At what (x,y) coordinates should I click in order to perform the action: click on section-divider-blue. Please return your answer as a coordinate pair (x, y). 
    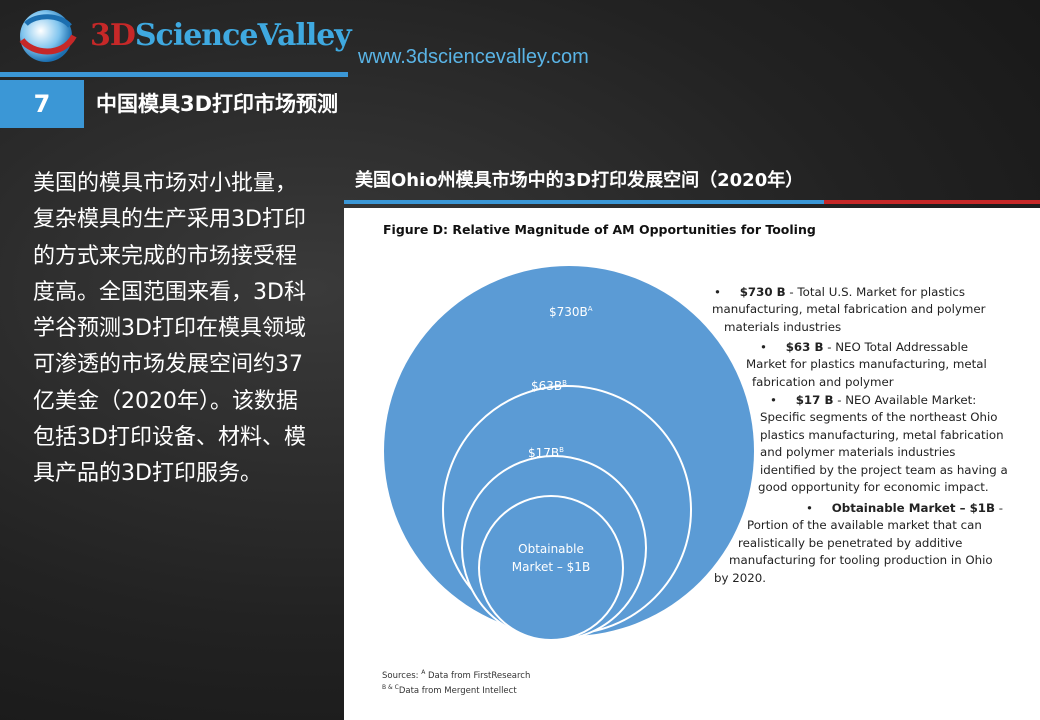
    Looking at the image, I should click on (584, 202).